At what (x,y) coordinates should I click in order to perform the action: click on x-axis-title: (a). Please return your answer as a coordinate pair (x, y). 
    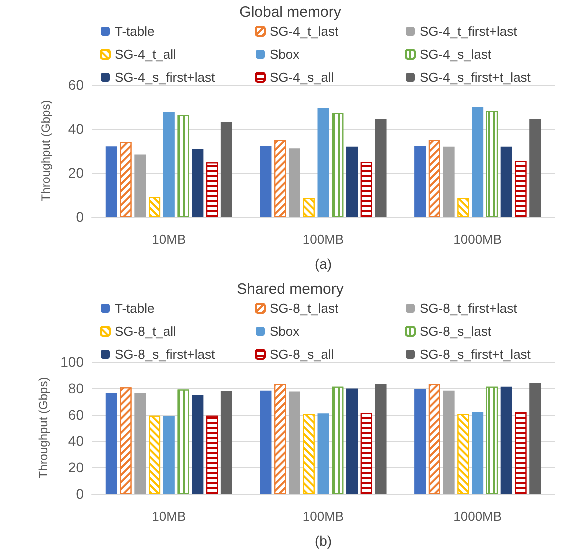
    Looking at the image, I should click on (323, 264).